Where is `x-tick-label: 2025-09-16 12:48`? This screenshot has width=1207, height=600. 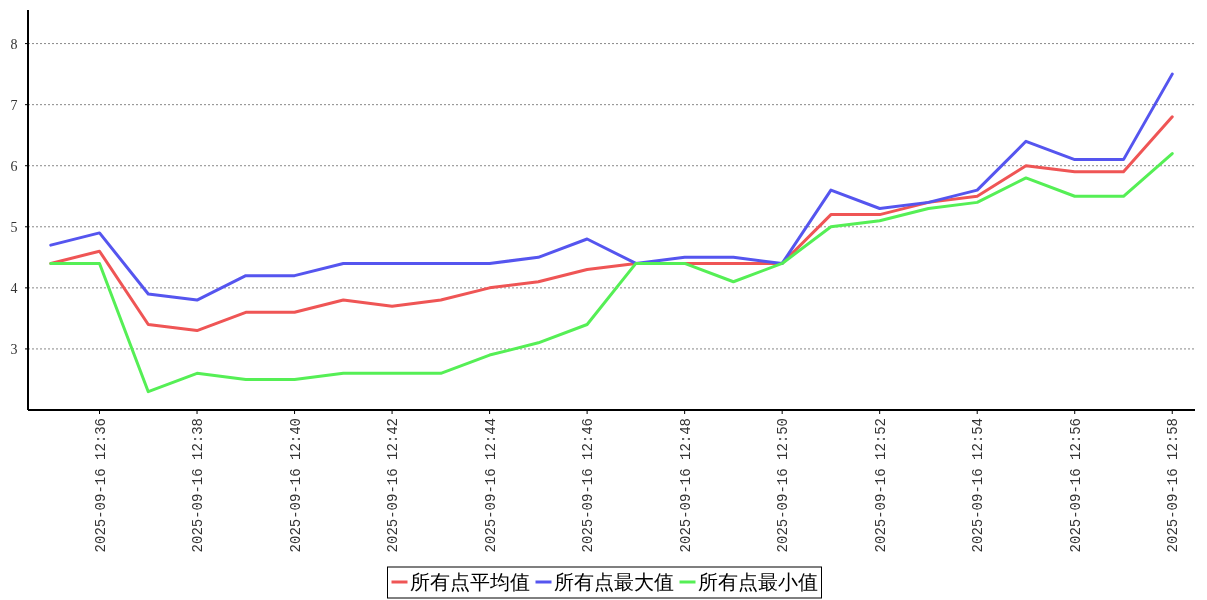 x-tick-label: 2025-09-16 12:48 is located at coordinates (685, 485).